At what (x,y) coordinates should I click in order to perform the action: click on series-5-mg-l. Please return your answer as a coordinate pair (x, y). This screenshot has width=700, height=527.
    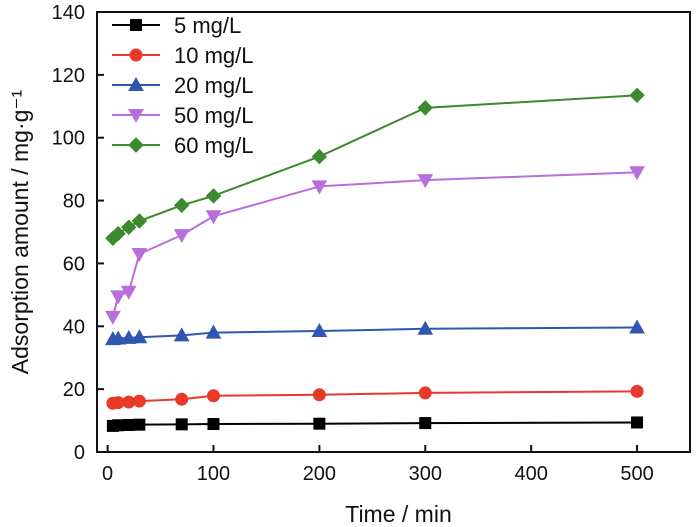
    Looking at the image, I should click on (375, 424).